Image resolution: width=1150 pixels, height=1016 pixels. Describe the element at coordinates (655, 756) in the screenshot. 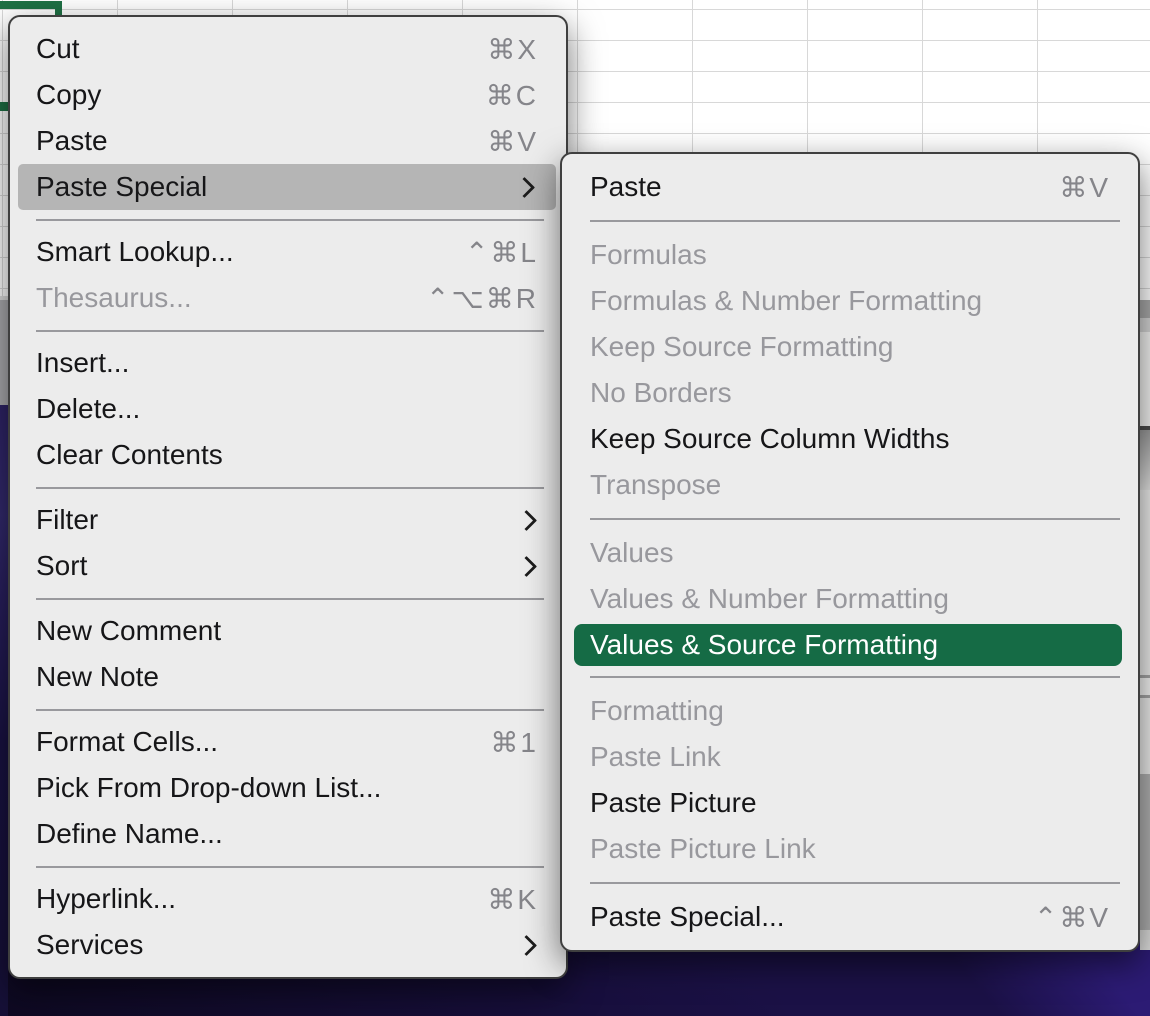

I see `menu-item-label: Paste Link` at that location.